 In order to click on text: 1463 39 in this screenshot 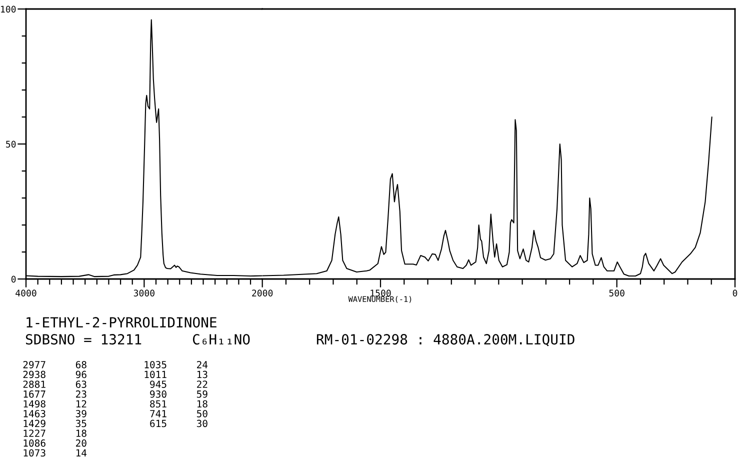, I will do `click(55, 414)`.